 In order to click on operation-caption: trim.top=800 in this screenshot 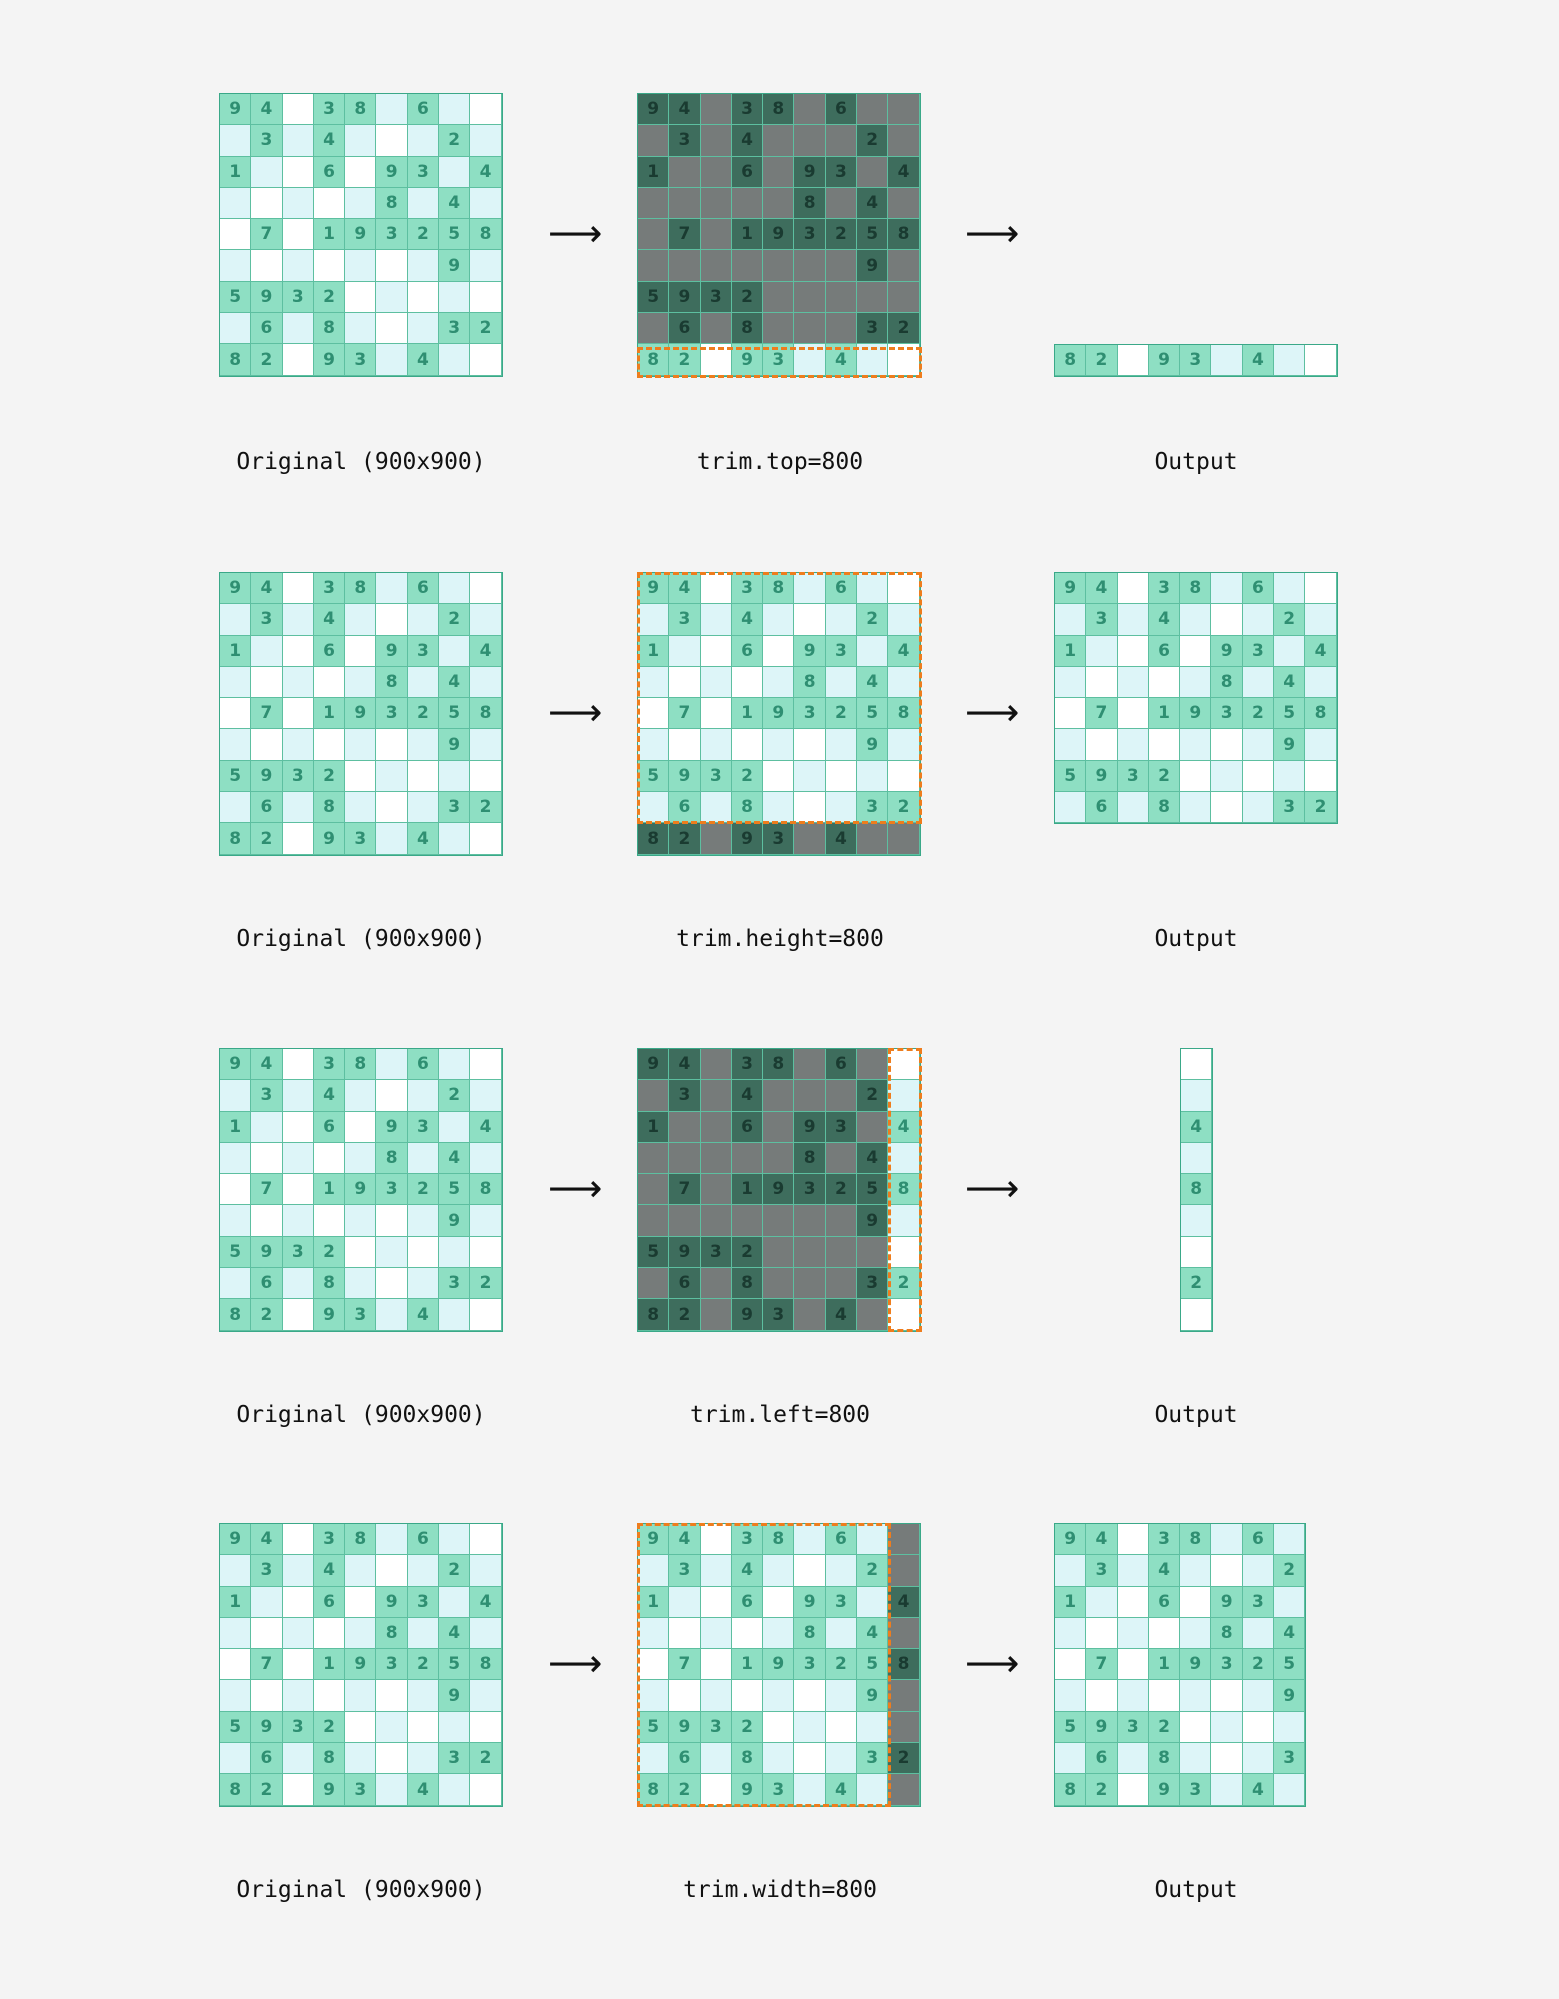, I will do `click(780, 462)`.